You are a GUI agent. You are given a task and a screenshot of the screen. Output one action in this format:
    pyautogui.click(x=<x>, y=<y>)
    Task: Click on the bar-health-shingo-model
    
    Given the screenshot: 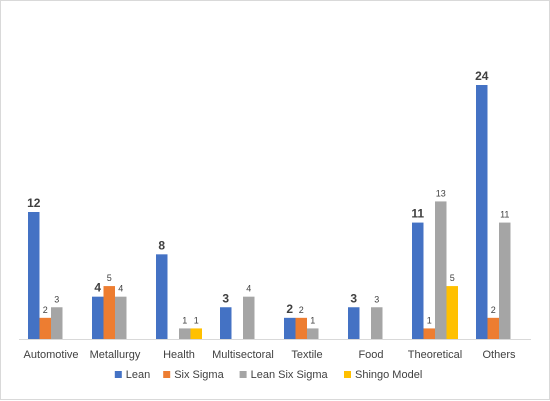 What is the action you would take?
    pyautogui.click(x=196, y=333)
    